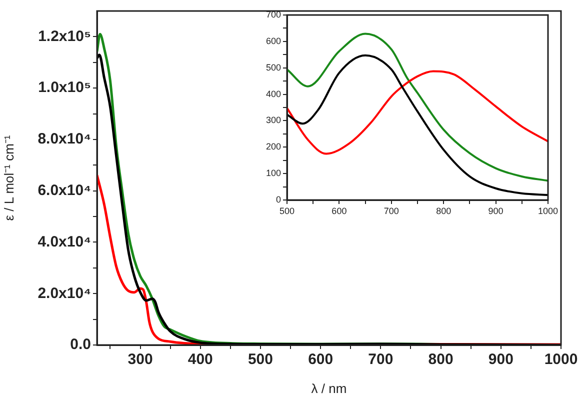  What do you see at coordinates (64, 241) in the screenshot?
I see `y-tick-label: 4.0x10⁴` at bounding box center [64, 241].